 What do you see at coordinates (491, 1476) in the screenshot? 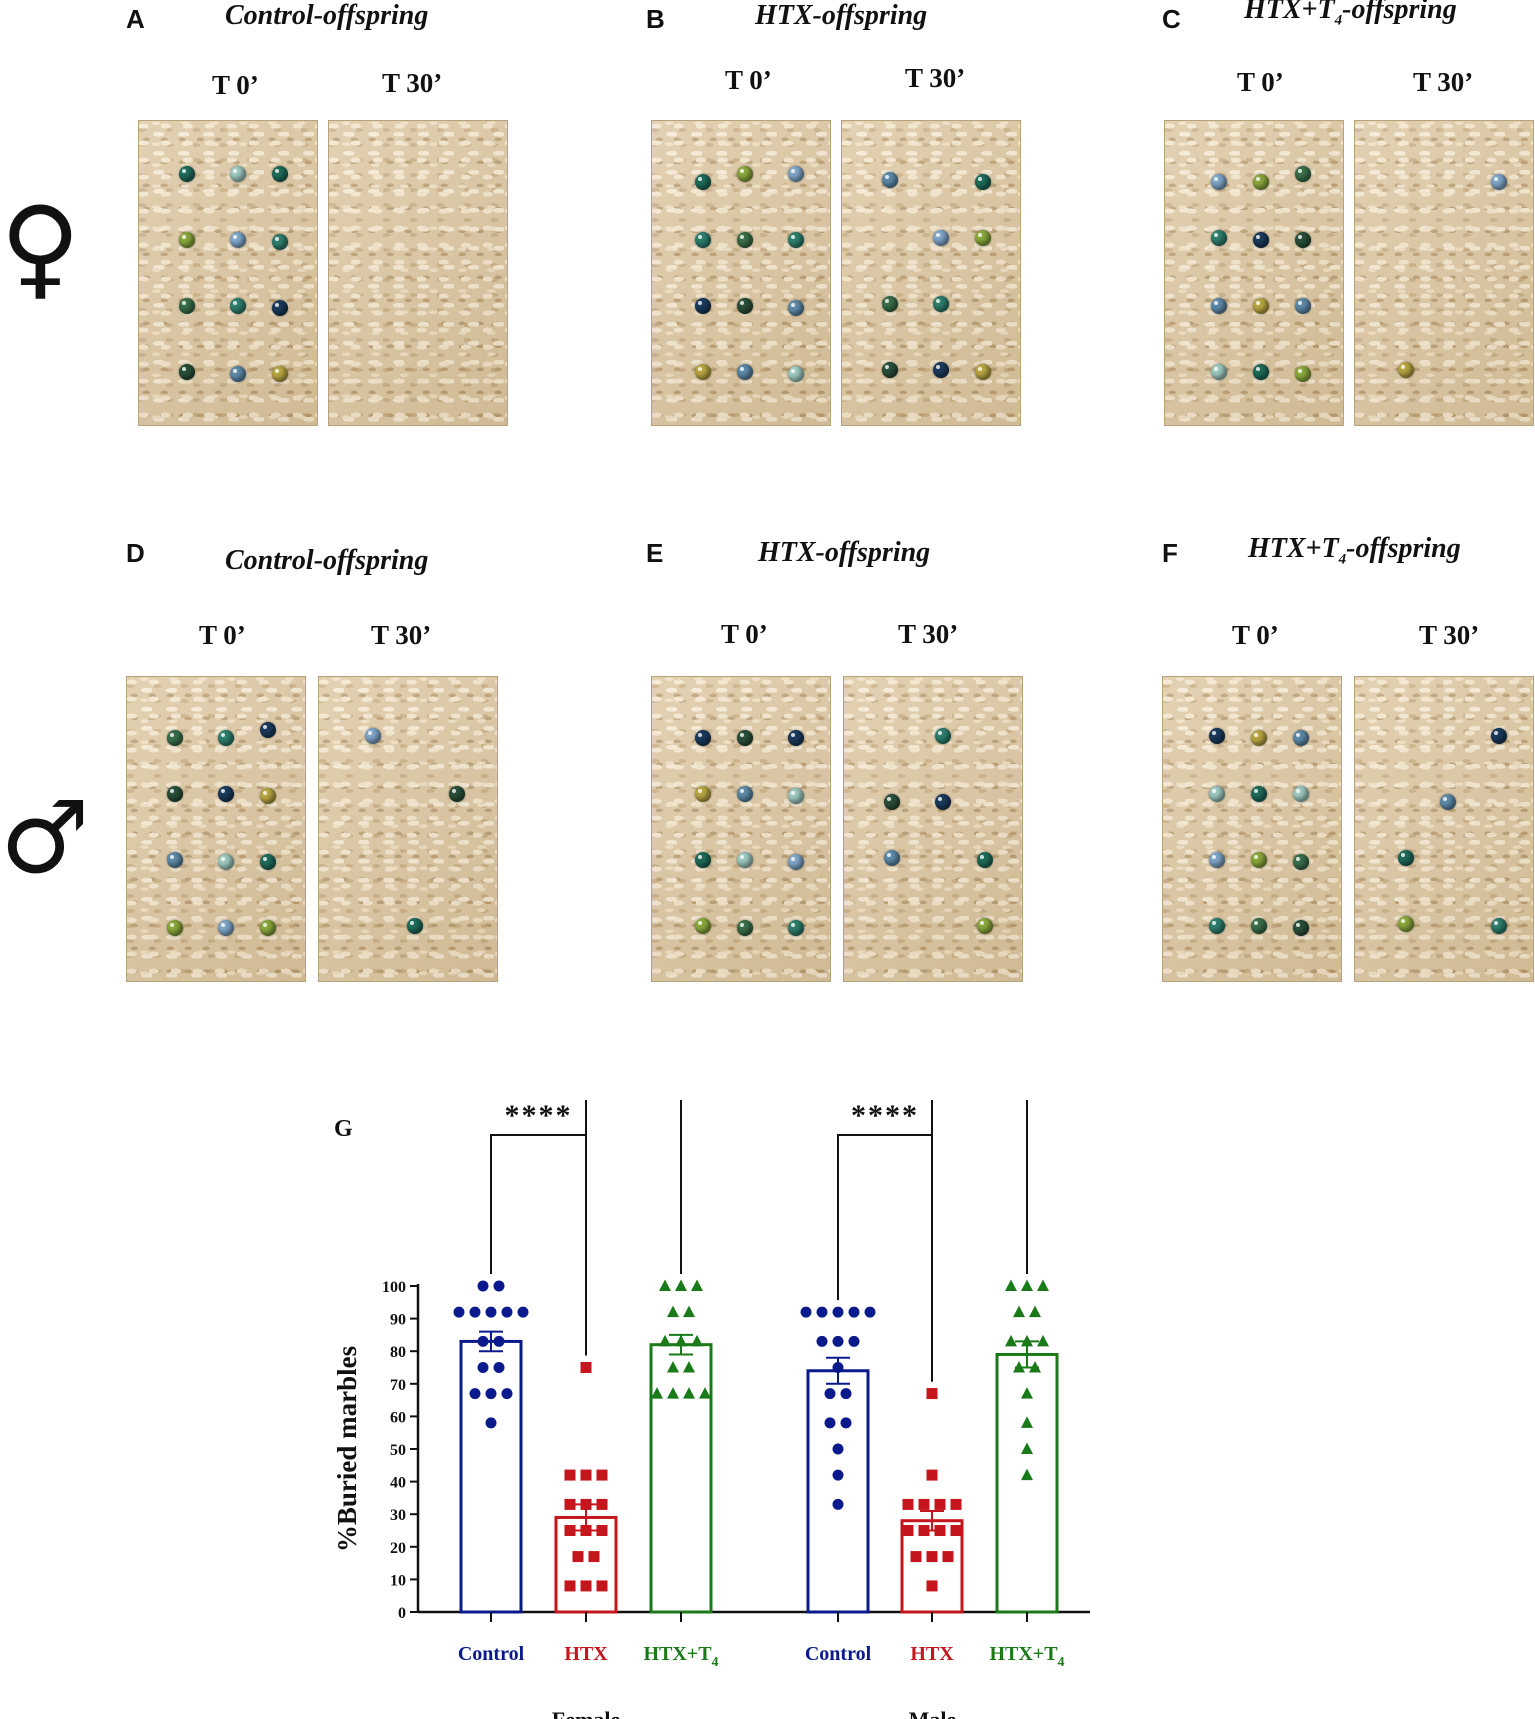
I see `bar` at bounding box center [491, 1476].